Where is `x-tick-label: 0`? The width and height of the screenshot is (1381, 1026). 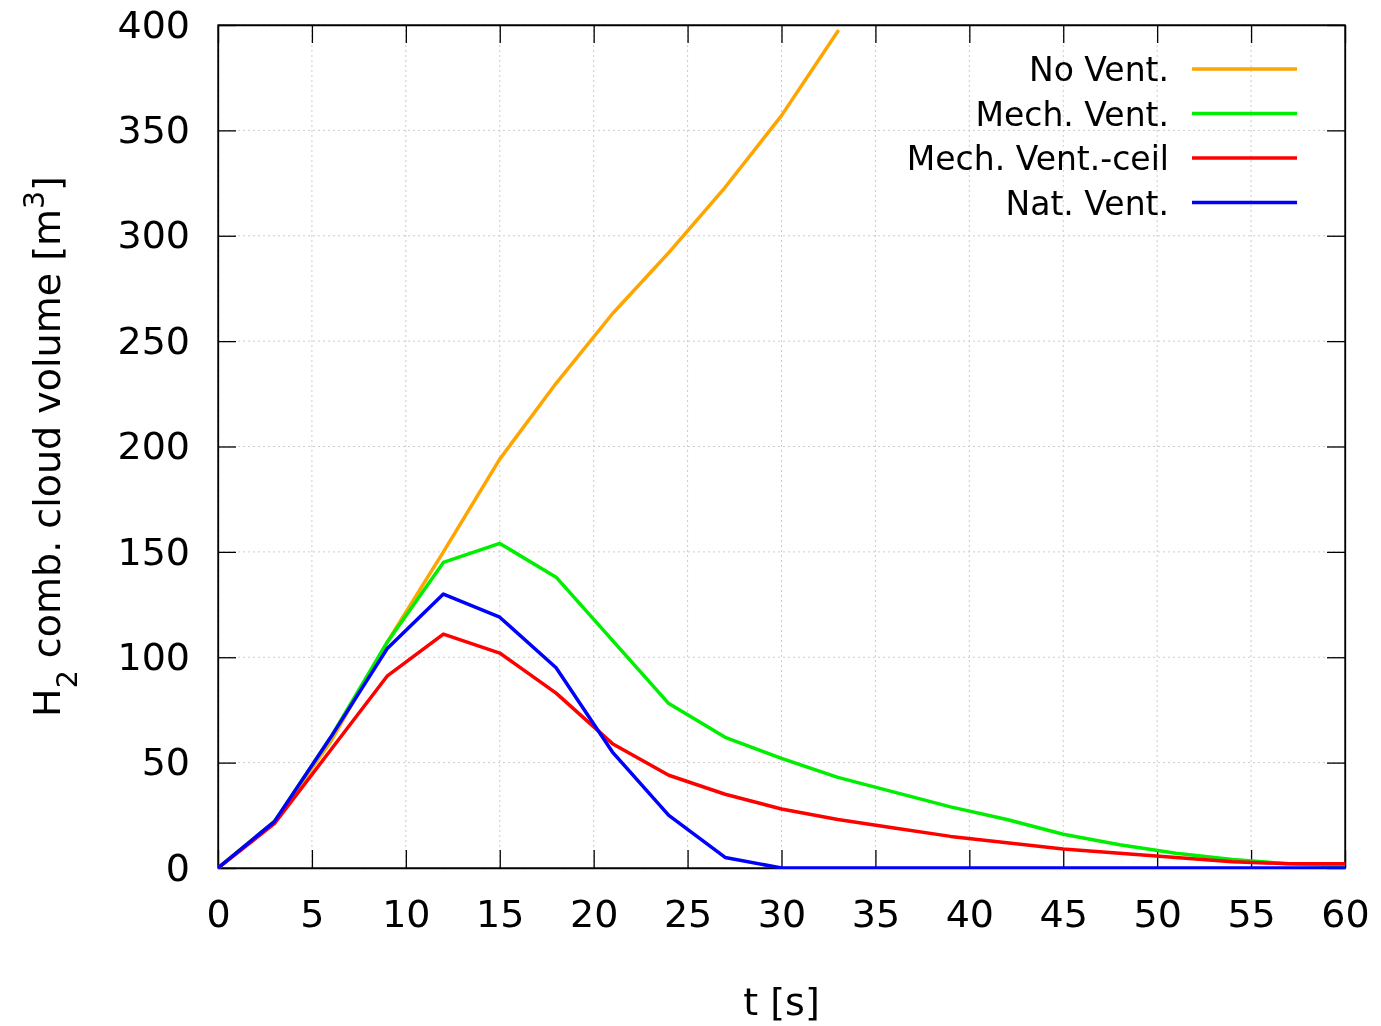
x-tick-label: 0 is located at coordinates (218, 913).